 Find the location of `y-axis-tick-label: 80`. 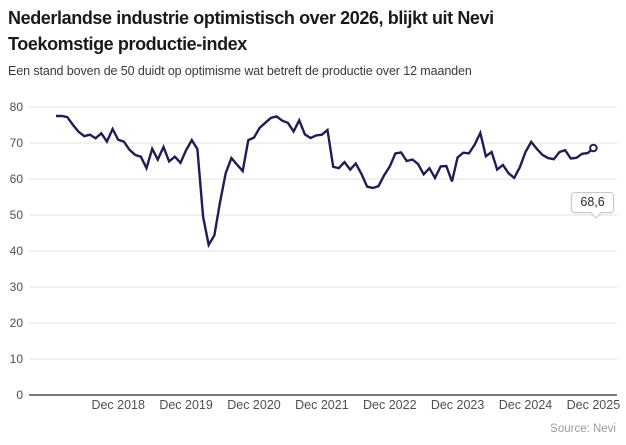

y-axis-tick-label: 80 is located at coordinates (17, 107).